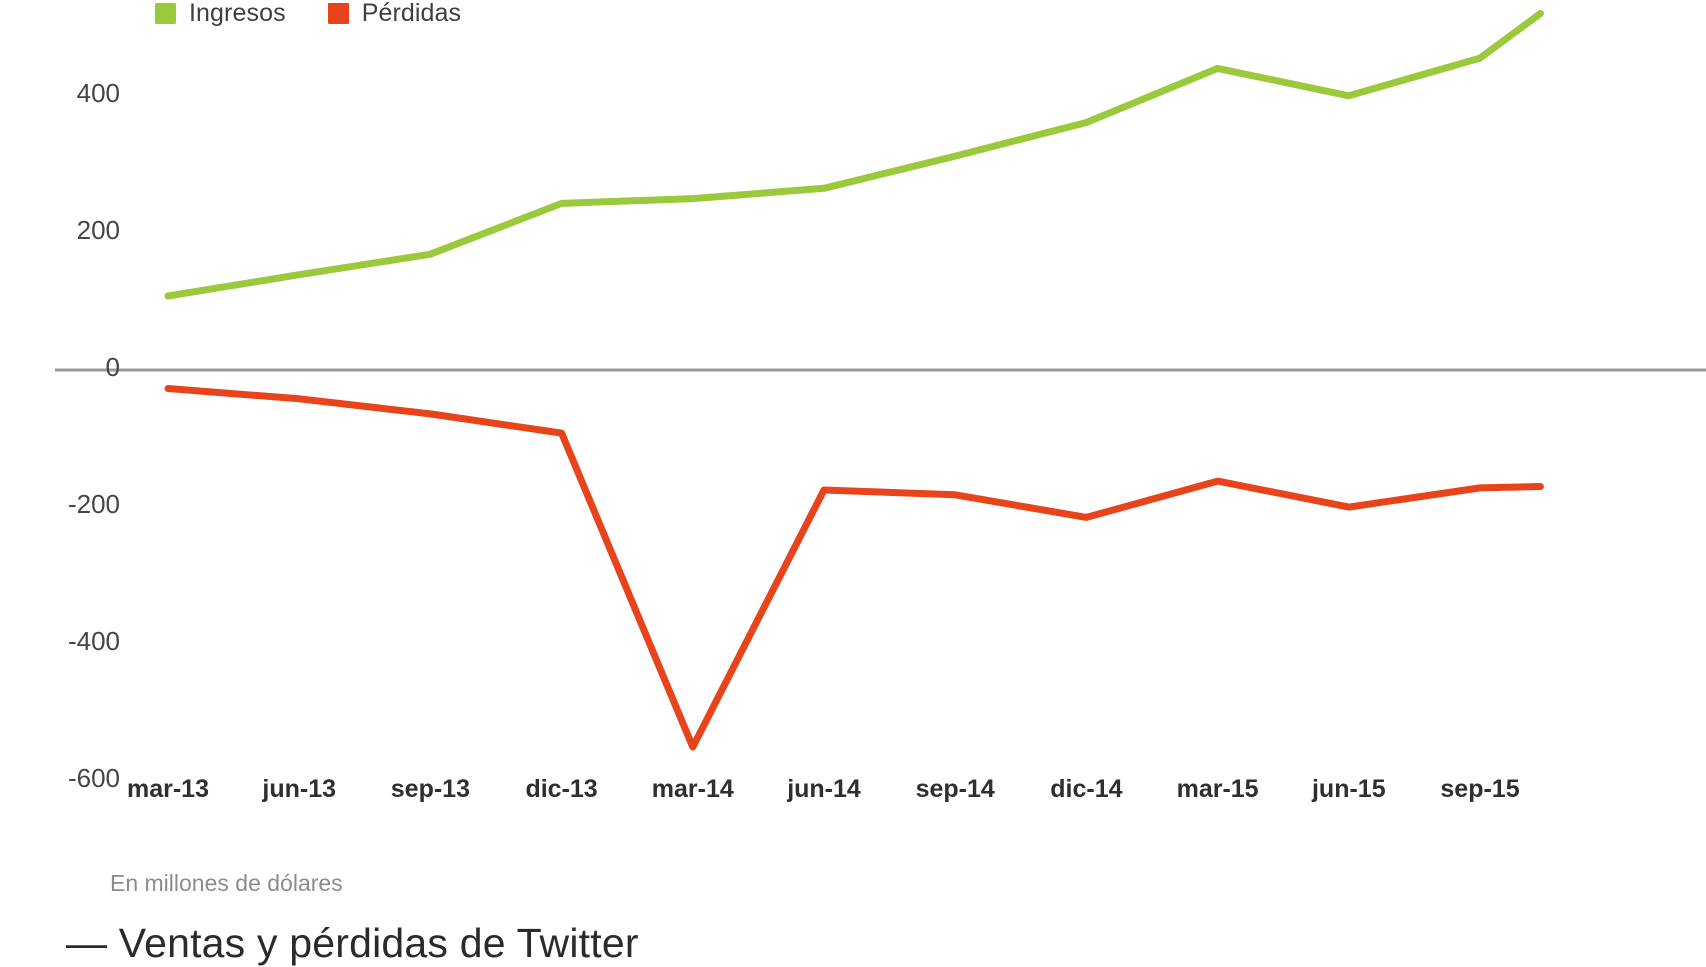  What do you see at coordinates (1086, 789) in the screenshot?
I see `x-axis-tick-dic-14: dic-14` at bounding box center [1086, 789].